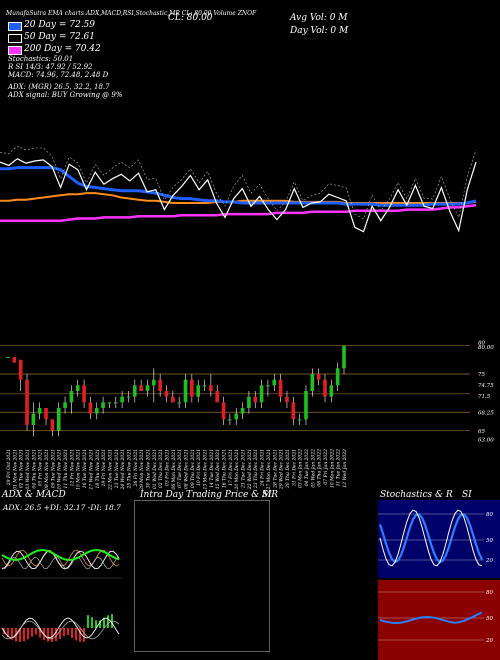  What do you see at coordinates (28, 469) in the screenshot?
I see `x-tick-label: 03 Wed Nov 2021` at bounding box center [28, 469].